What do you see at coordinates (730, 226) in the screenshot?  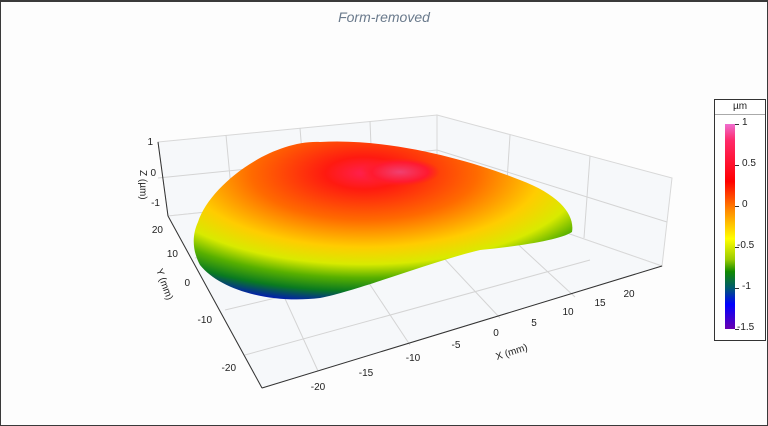 I see `colorbar-gradient` at bounding box center [730, 226].